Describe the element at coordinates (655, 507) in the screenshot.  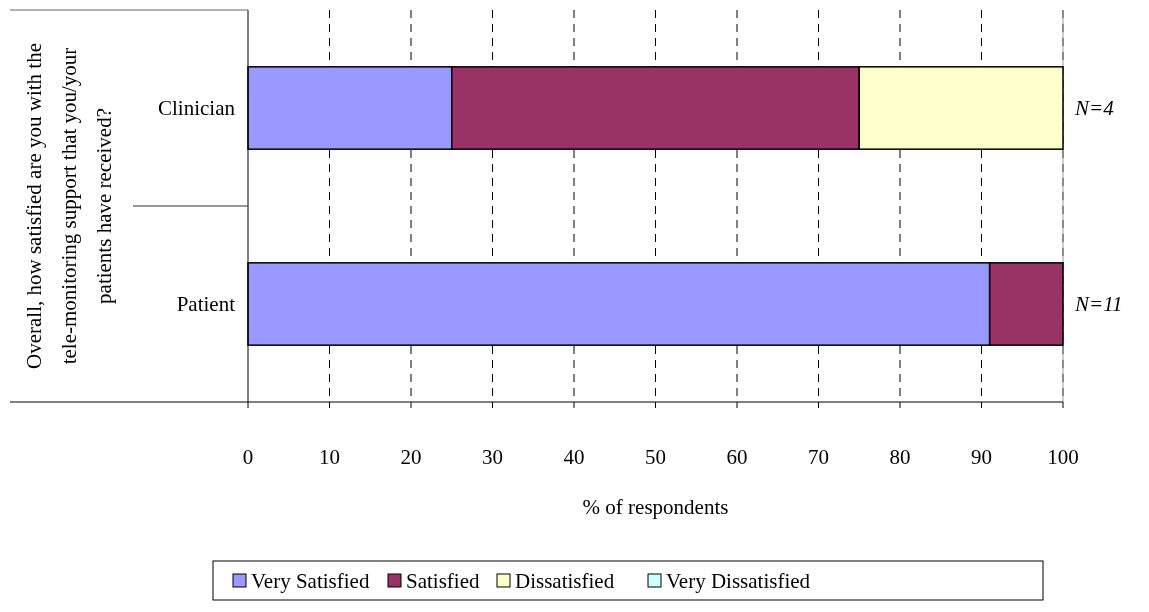
I see `x-axis-title: % of respondents` at that location.